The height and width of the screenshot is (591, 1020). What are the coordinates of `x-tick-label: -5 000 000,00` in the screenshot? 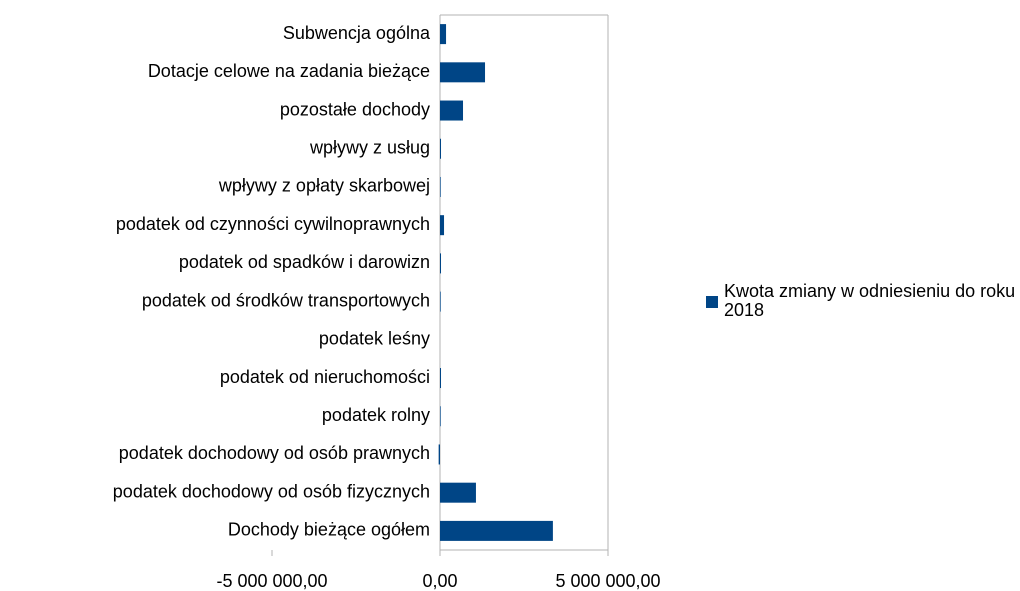 It's located at (271, 581).